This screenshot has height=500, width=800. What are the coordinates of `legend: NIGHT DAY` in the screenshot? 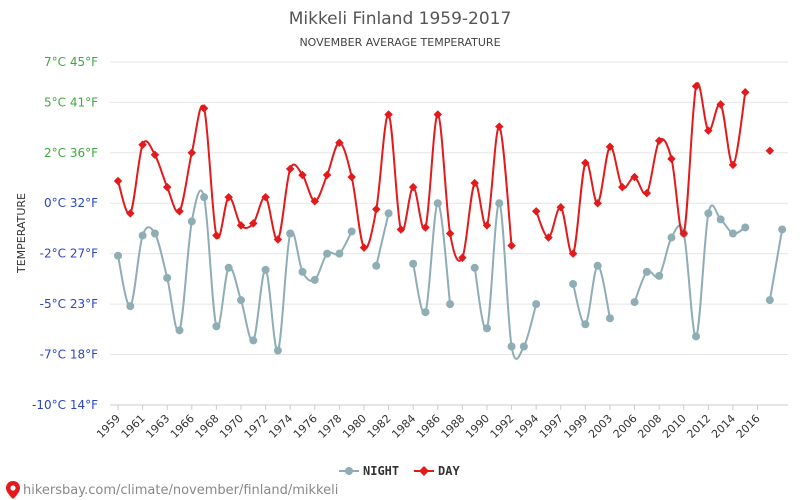 It's located at (399, 471).